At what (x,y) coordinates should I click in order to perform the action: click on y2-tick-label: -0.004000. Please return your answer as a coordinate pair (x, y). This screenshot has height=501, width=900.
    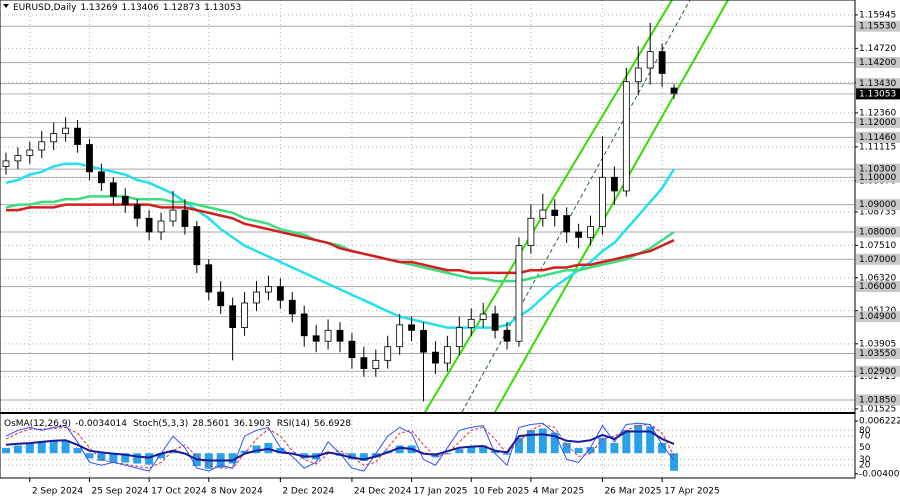
    Looking at the image, I should click on (879, 474).